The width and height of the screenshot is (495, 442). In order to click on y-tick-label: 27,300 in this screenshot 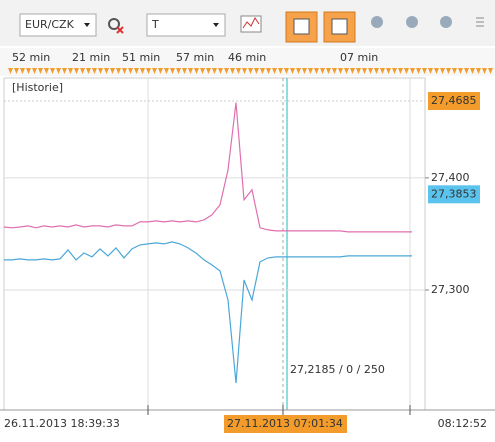, I will do `click(450, 289)`.